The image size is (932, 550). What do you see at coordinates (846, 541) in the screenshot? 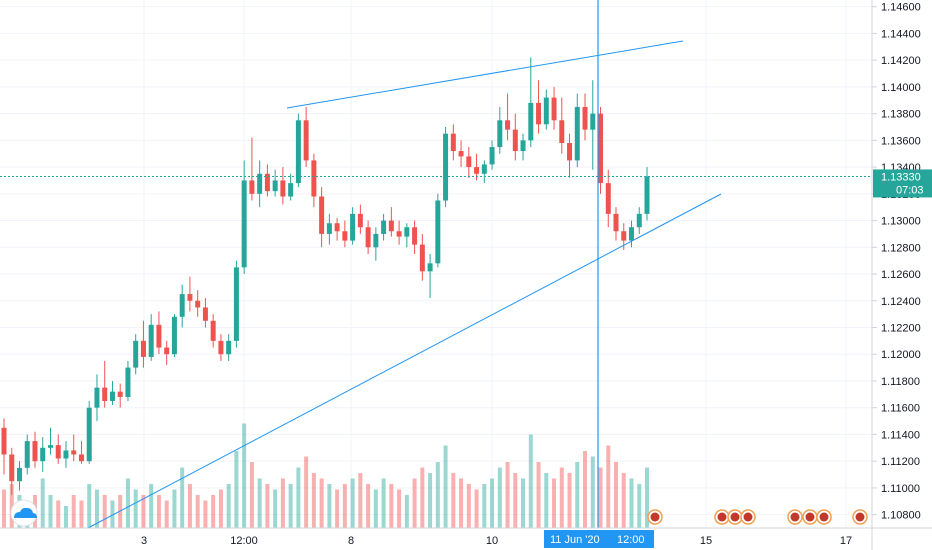
I see `x-tick-label: 17` at bounding box center [846, 541].